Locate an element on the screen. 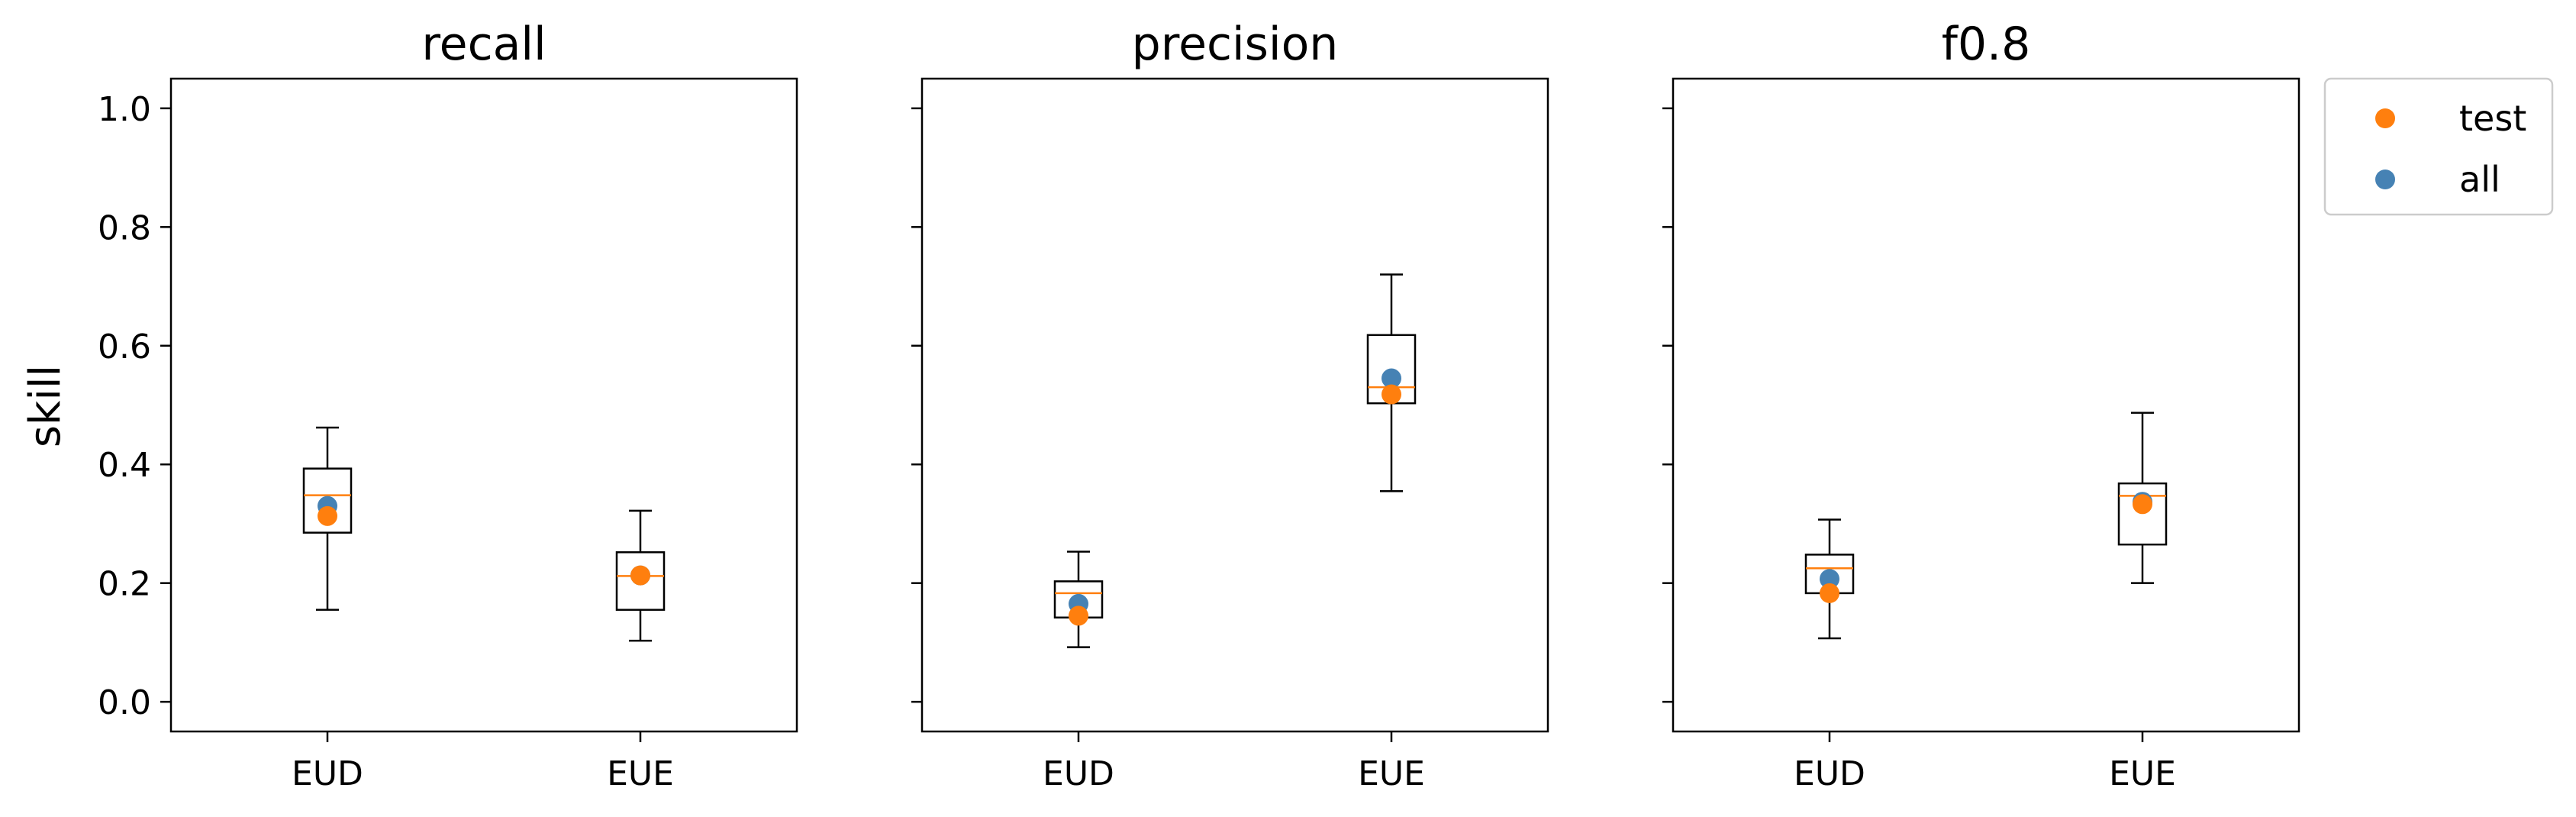 The width and height of the screenshot is (2576, 817). legend-marker-test is located at coordinates (2385, 118).